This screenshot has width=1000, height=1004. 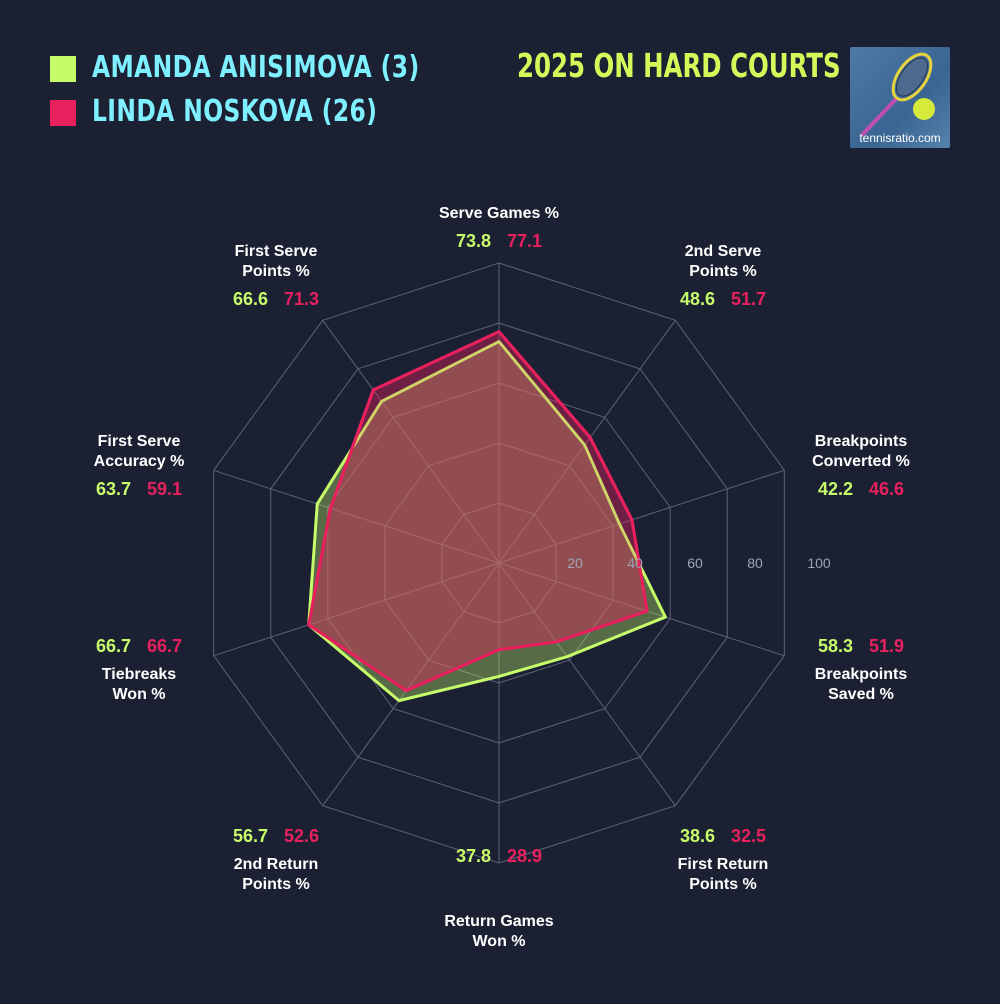 What do you see at coordinates (723, 836) in the screenshot?
I see `axis-values: 38.6 32.5` at bounding box center [723, 836].